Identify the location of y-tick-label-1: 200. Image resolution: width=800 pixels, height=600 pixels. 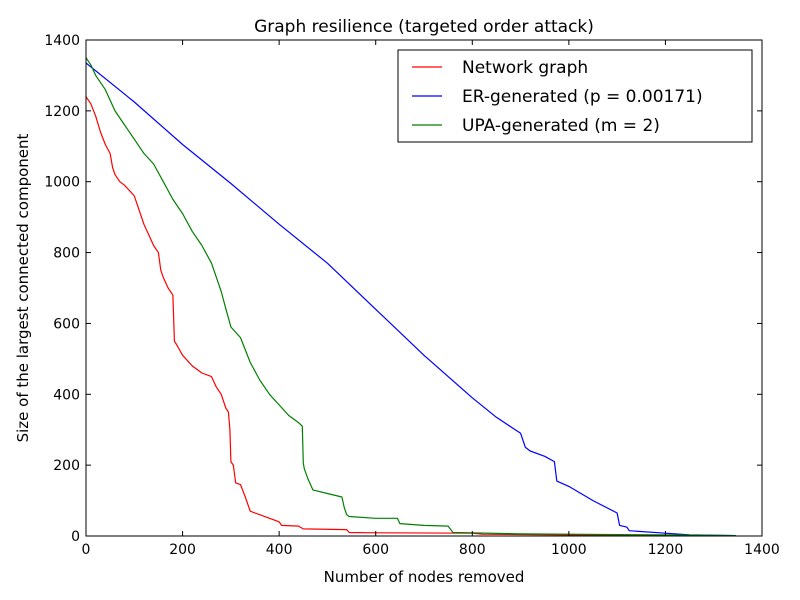
(66, 466).